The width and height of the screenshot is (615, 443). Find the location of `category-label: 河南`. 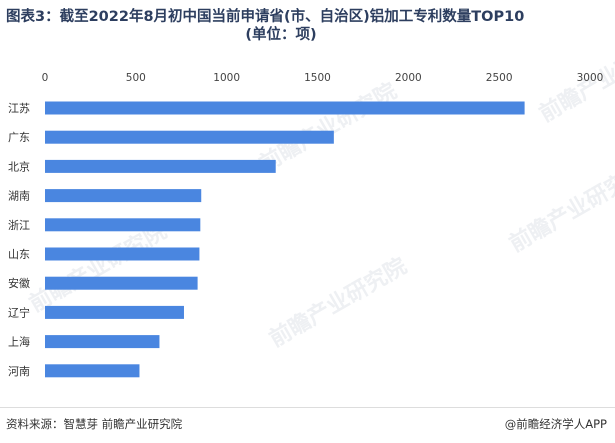

category-label: 河南 is located at coordinates (19, 371).